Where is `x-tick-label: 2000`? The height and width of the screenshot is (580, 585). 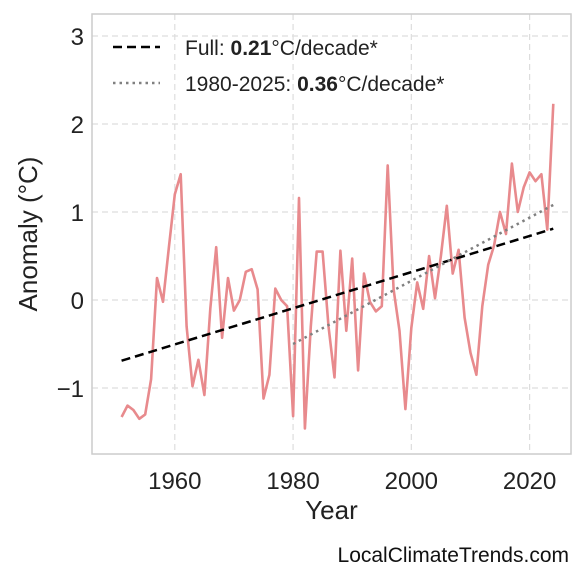
x-tick-label: 2000 is located at coordinates (411, 481).